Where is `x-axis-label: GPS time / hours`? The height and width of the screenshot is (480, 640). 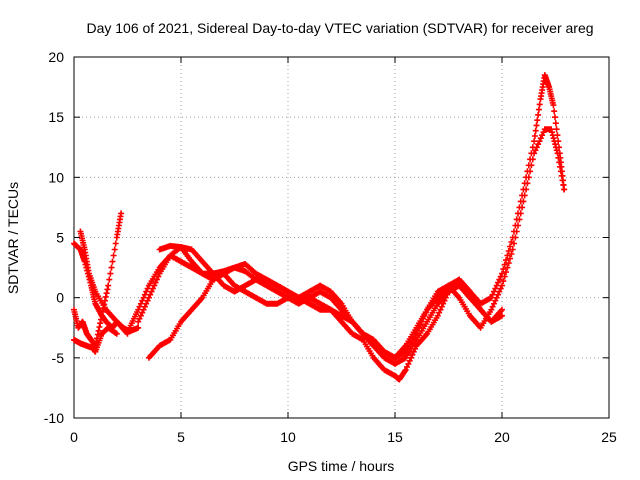 x-axis-label: GPS time / hours is located at coordinates (341, 466).